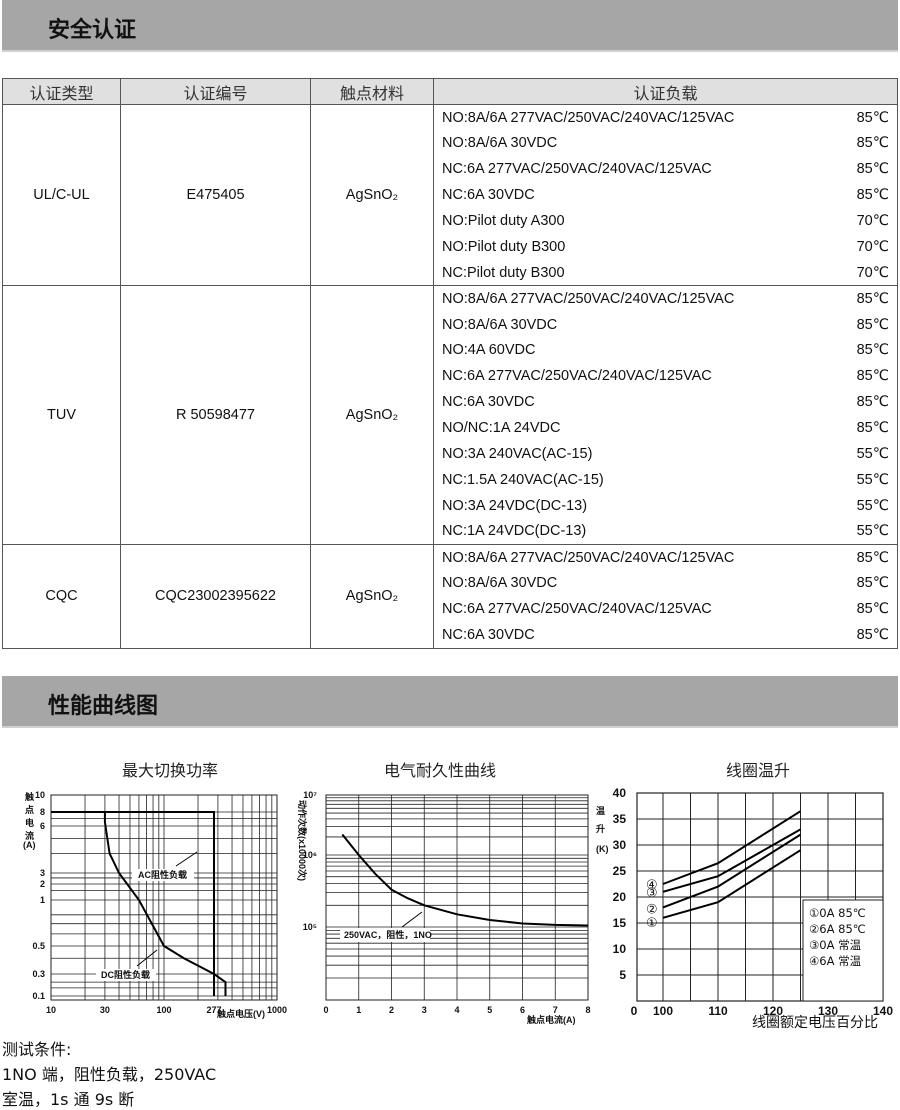 This screenshot has width=900, height=1110. Describe the element at coordinates (450, 454) in the screenshot. I see `table-row: NO:3A 240VAC(AC-15) 55℃` at that location.